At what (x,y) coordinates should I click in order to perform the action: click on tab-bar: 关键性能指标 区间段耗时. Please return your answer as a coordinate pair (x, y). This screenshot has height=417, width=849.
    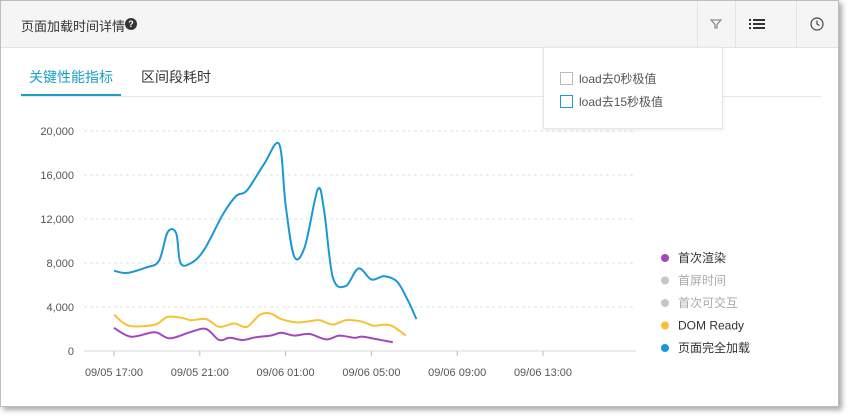
    Looking at the image, I should click on (421, 79).